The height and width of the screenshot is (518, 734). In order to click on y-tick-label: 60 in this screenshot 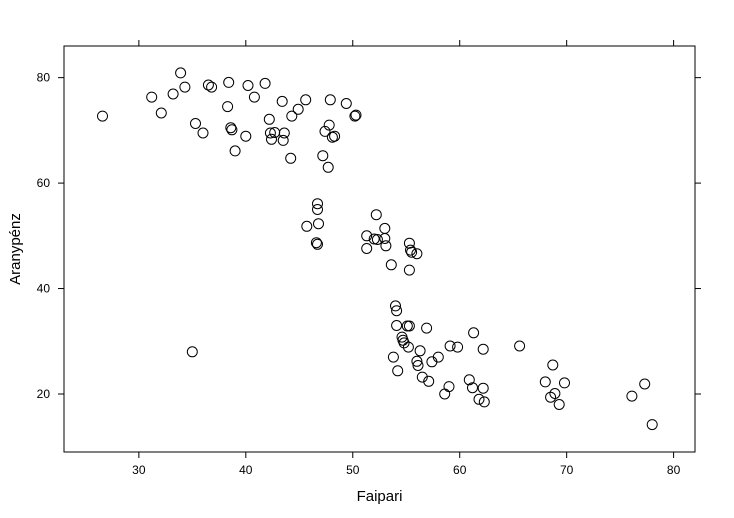, I will do `click(44, 183)`.